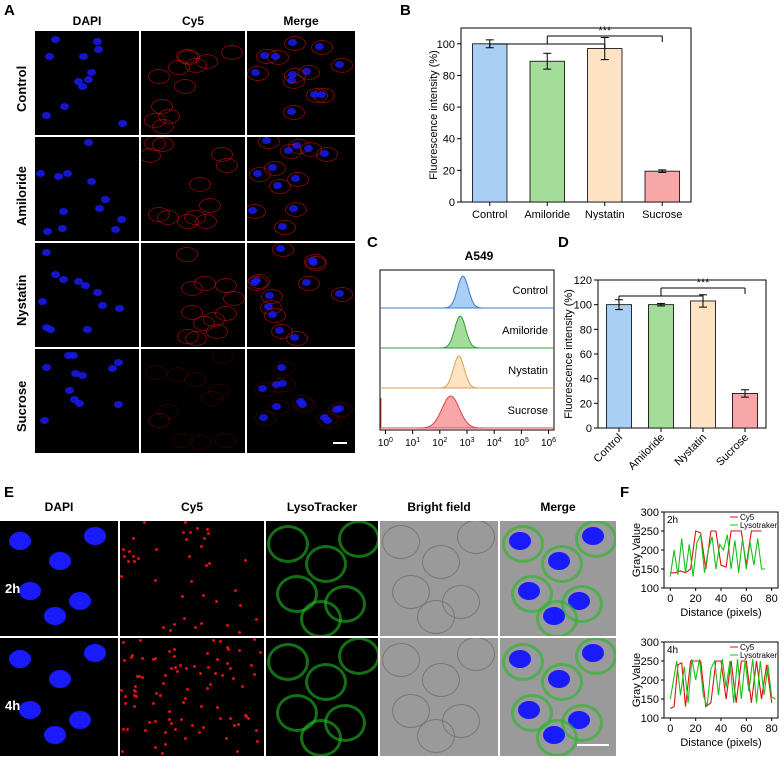 This screenshot has width=784, height=768. I want to click on panel-e-micrograph-2h-lyso, so click(322, 578).